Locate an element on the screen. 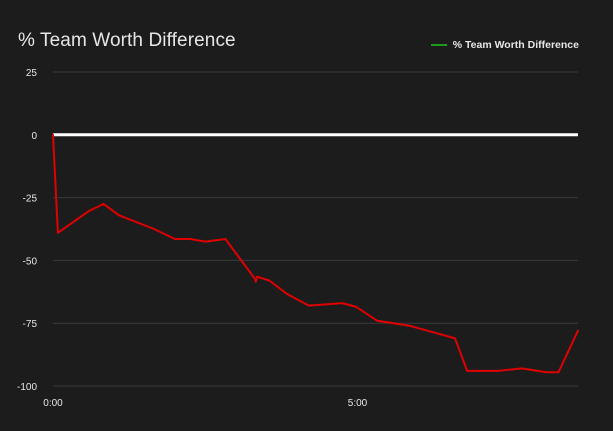 The height and width of the screenshot is (431, 613). chart-title: % Team Worth Difference is located at coordinates (127, 40).